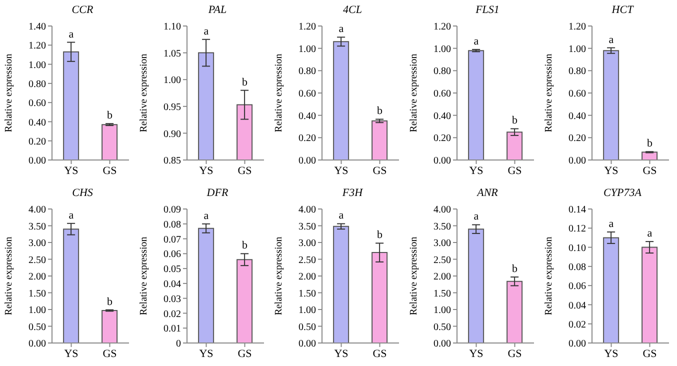 This screenshot has width=677, height=366. Describe the element at coordinates (577, 210) in the screenshot. I see `y-tick-label: 0.14` at that location.